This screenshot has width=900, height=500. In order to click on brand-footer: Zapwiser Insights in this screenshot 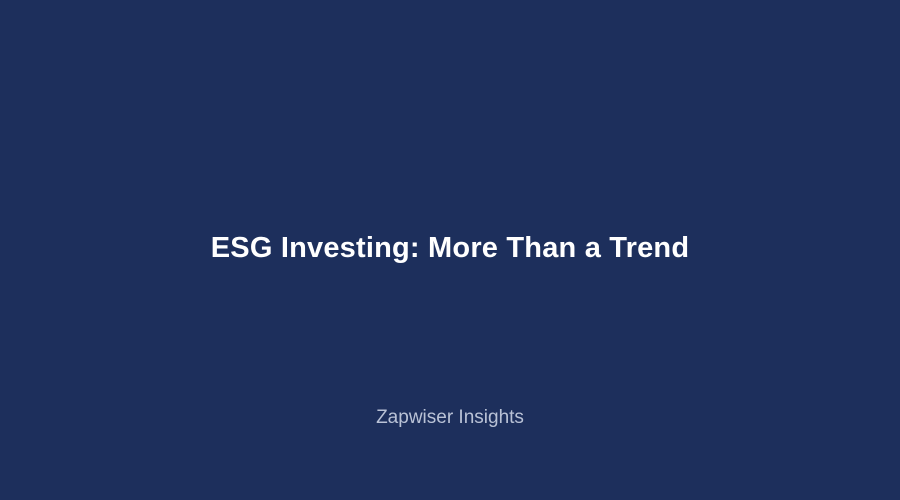, I will do `click(450, 417)`.